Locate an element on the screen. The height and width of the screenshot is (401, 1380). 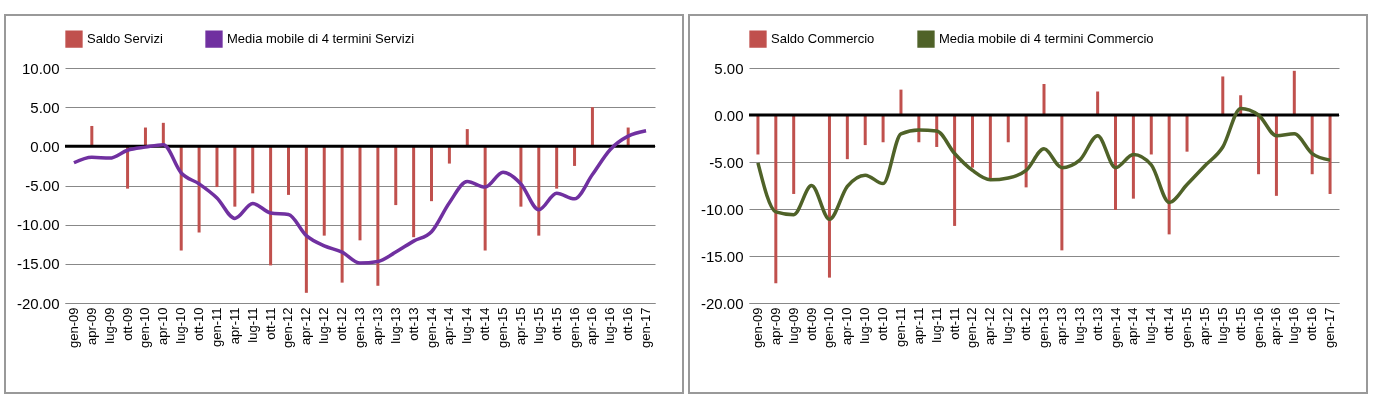
x-tick-label: lug-14 is located at coordinates (467, 325).